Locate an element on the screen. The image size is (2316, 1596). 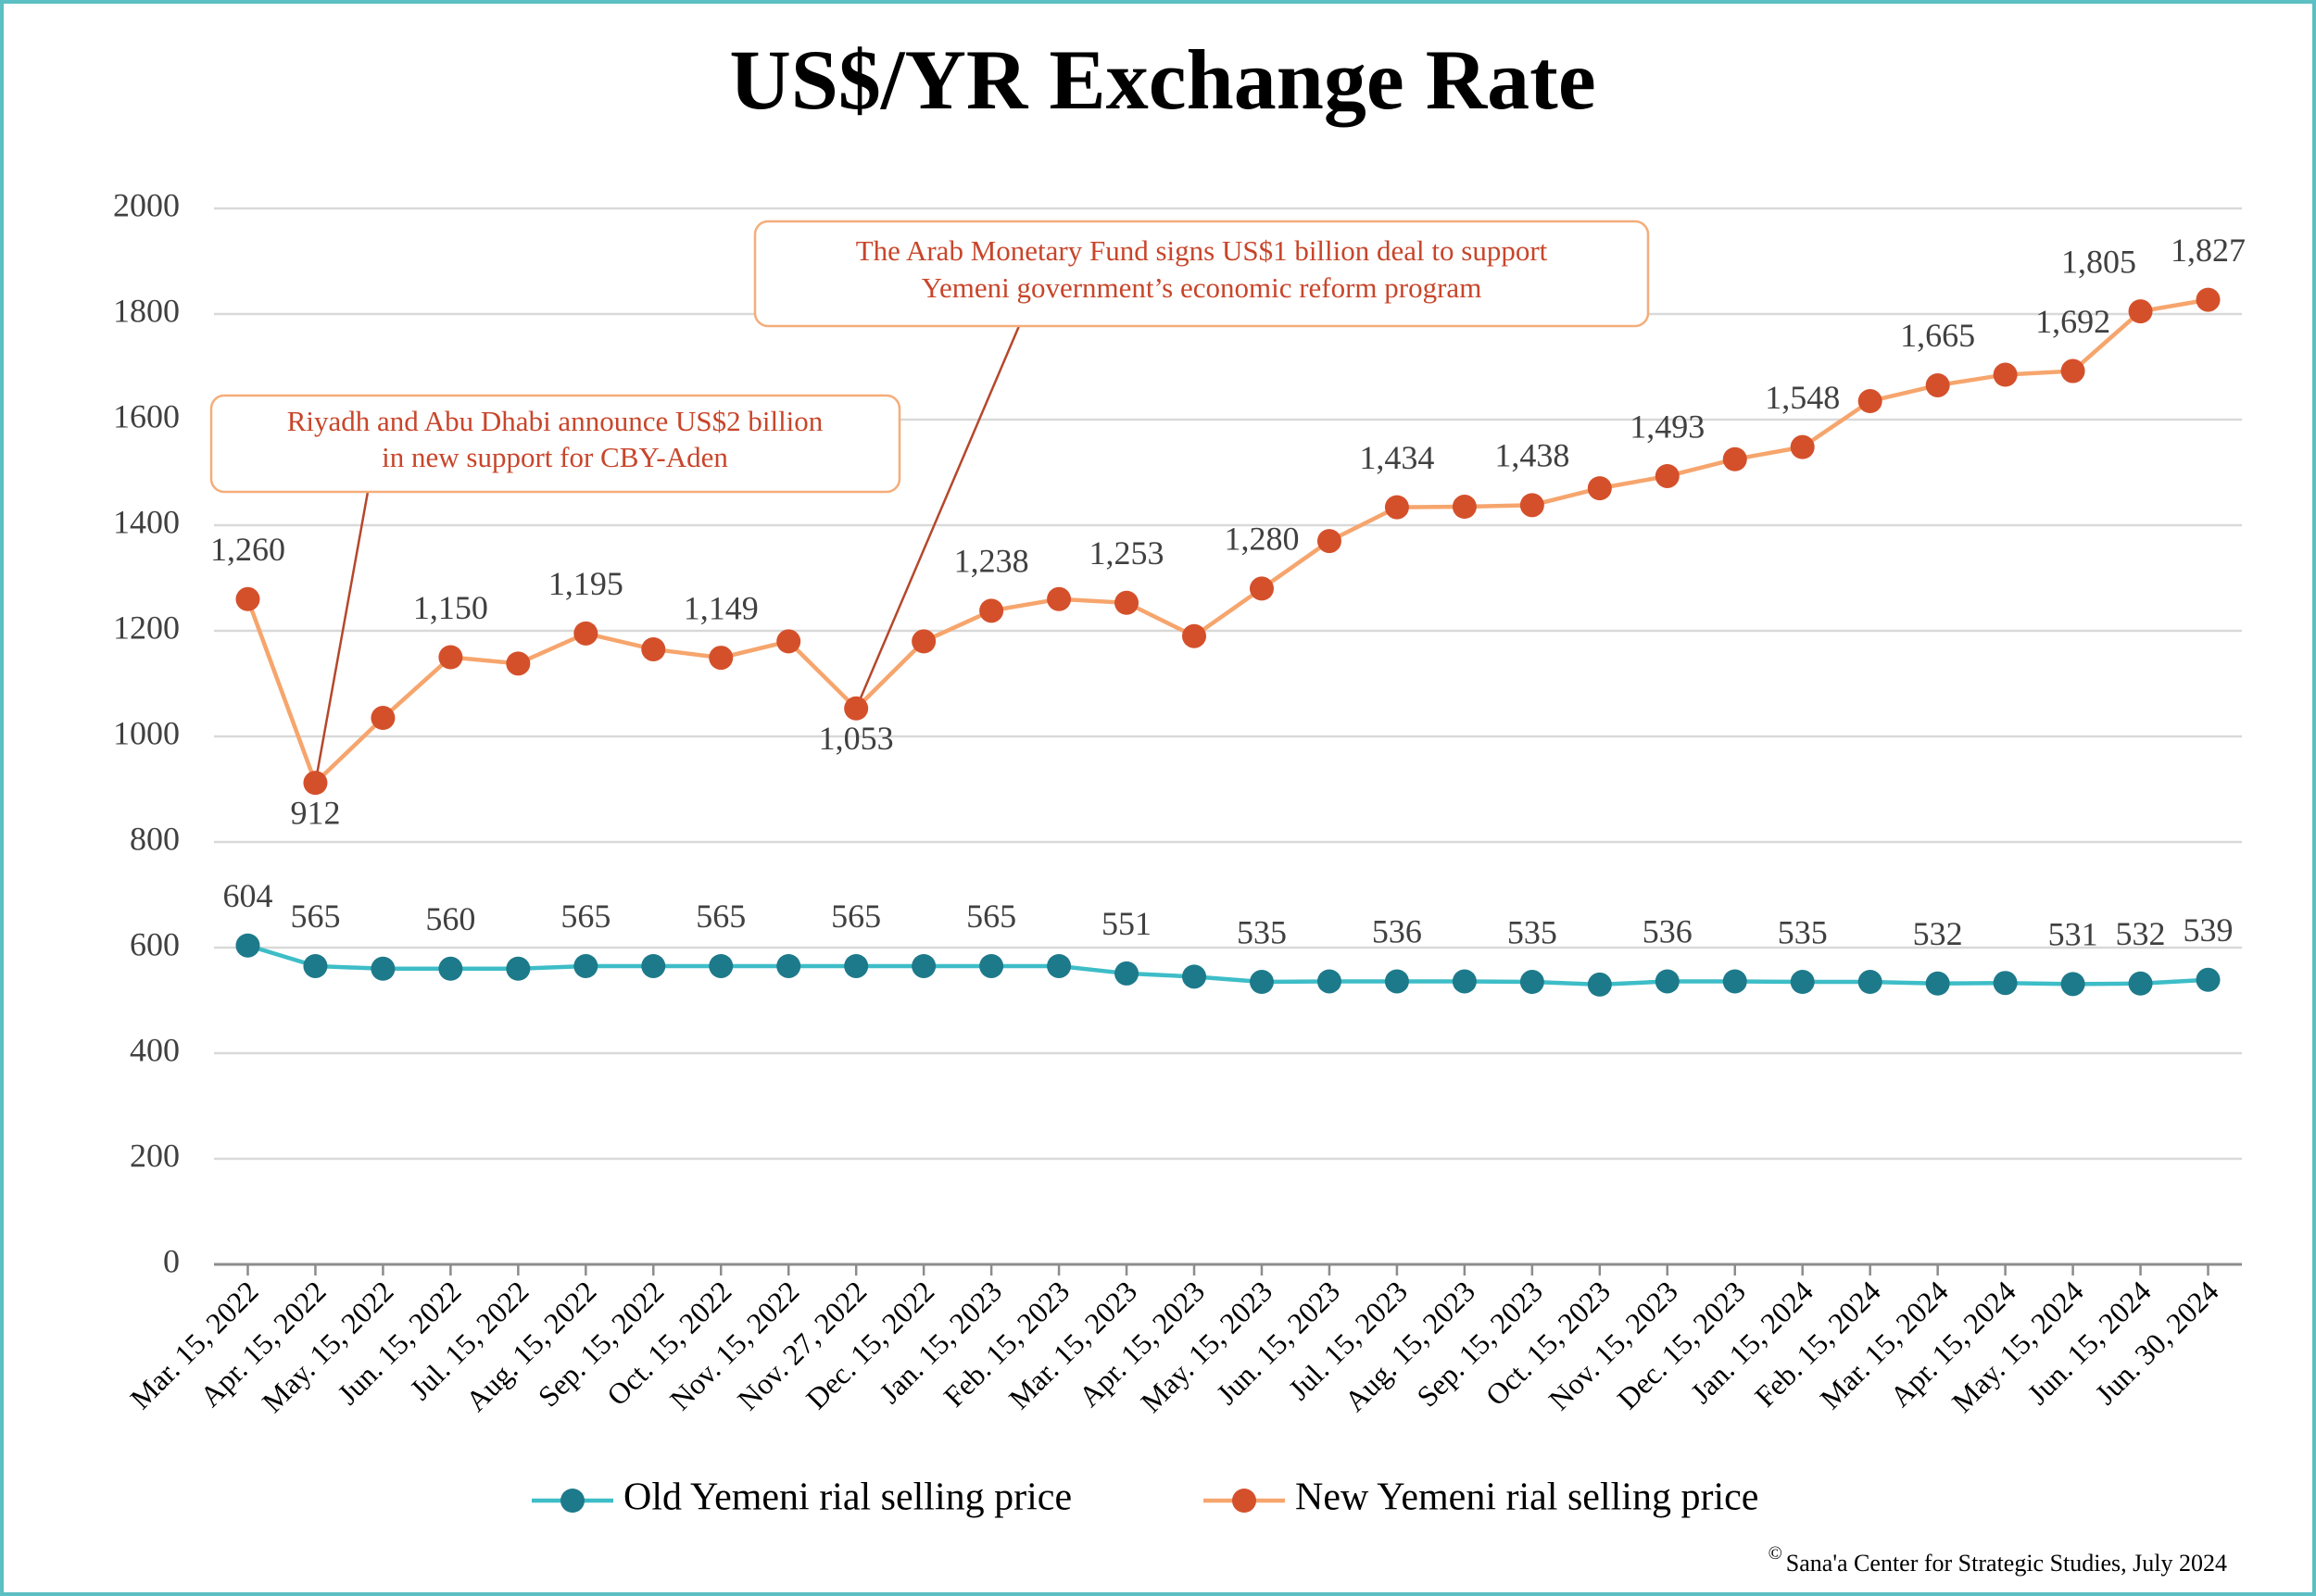
data-label: 1,438 is located at coordinates (1531, 455).